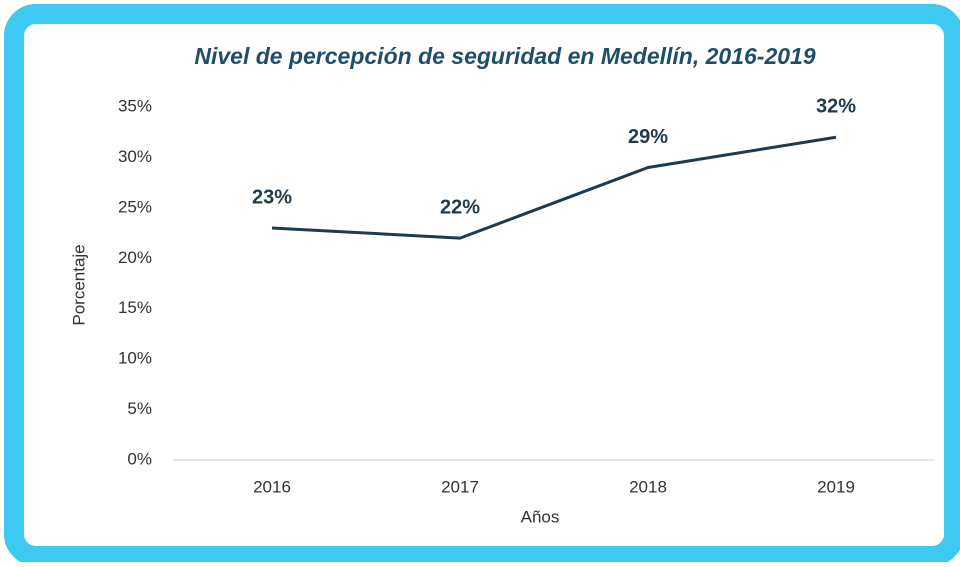  What do you see at coordinates (135, 257) in the screenshot?
I see `y-tick-label: 20%` at bounding box center [135, 257].